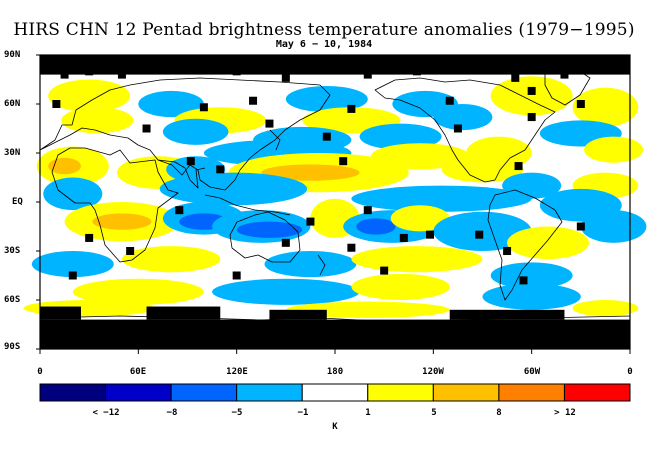 This screenshot has height=468, width=648. I want to click on x-tick-label: 60W, so click(532, 372).